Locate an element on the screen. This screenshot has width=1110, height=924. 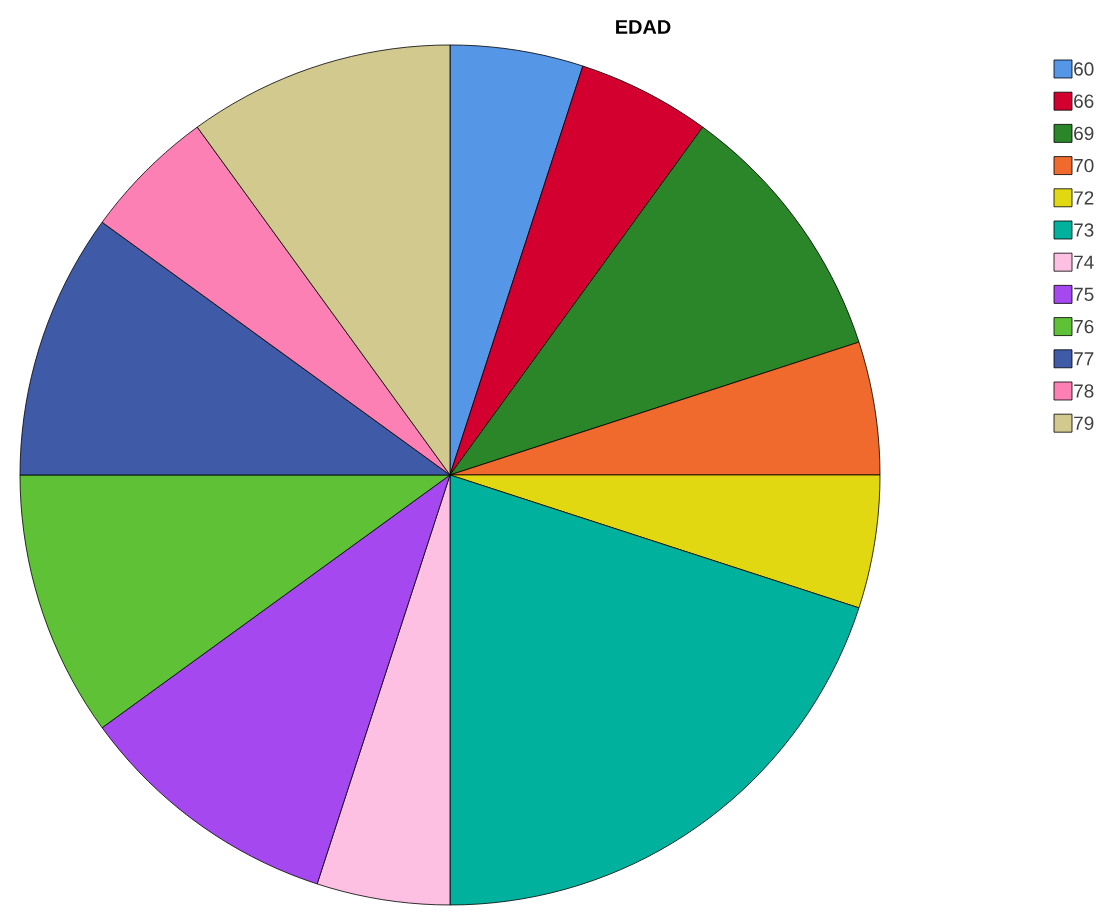
legend-label: 60 is located at coordinates (1084, 69).